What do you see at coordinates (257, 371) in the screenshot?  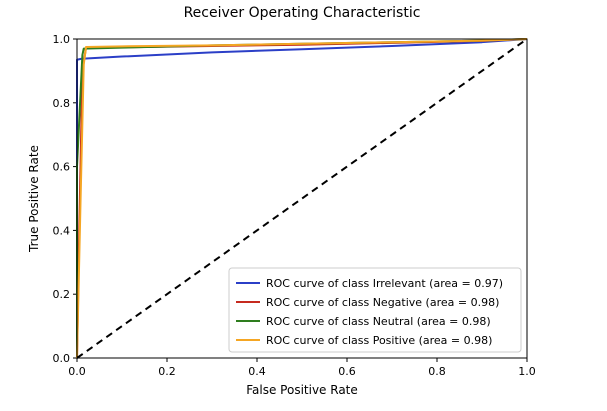 I see `x-tick-label: 0.4` at bounding box center [257, 371].